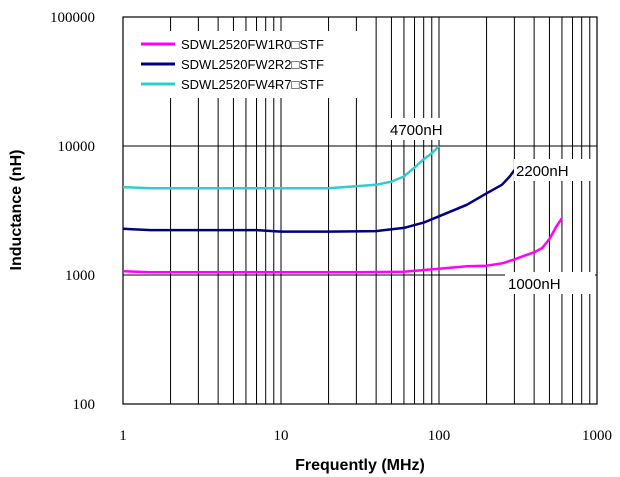 This screenshot has width=620, height=477. What do you see at coordinates (252, 84) in the screenshot?
I see `legend-label-3: SDWL2520FW4R7□STF` at bounding box center [252, 84].